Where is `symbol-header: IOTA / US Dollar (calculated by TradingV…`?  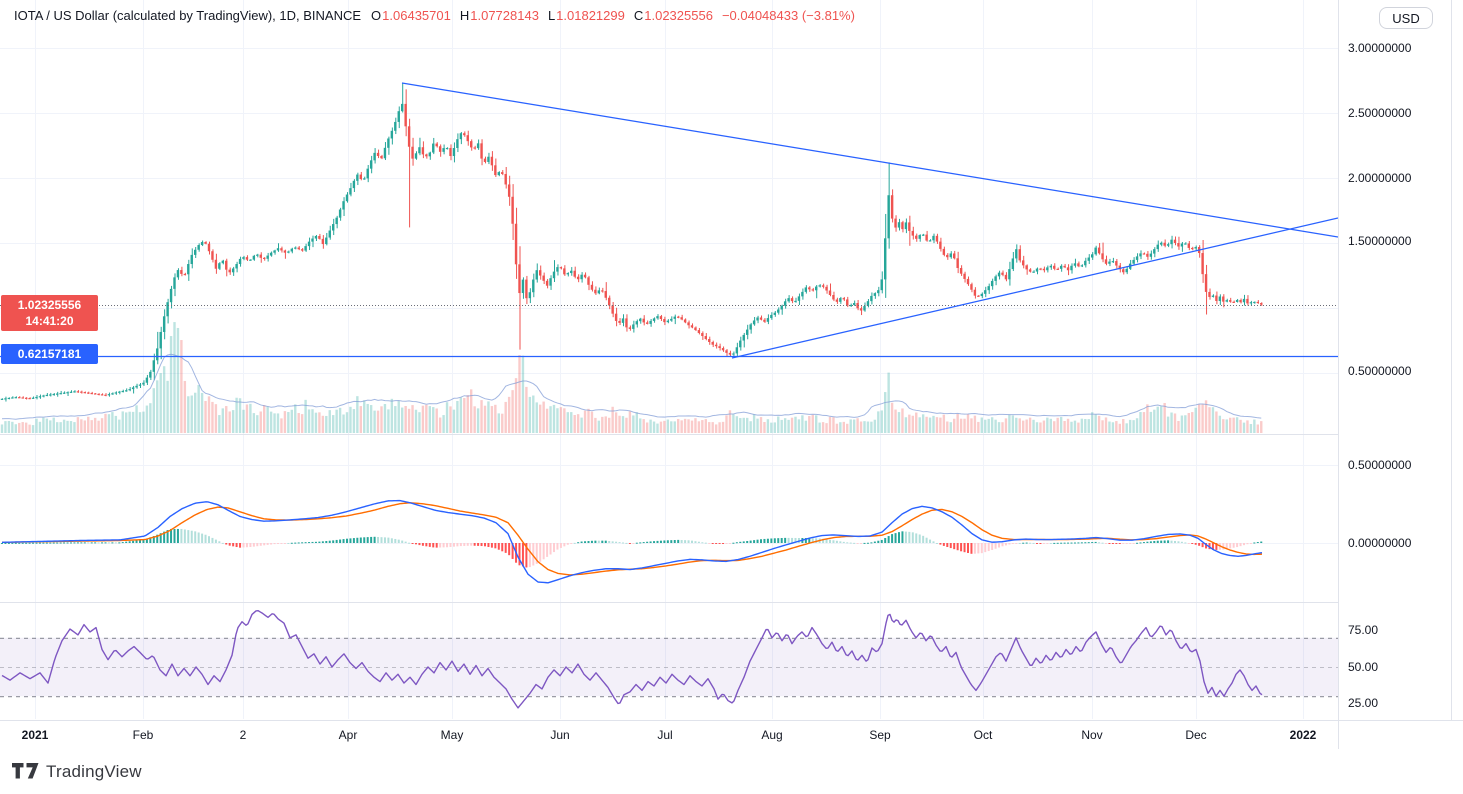
symbol-header: IOTA / US Dollar (calculated by TradingV… is located at coordinates (434, 15).